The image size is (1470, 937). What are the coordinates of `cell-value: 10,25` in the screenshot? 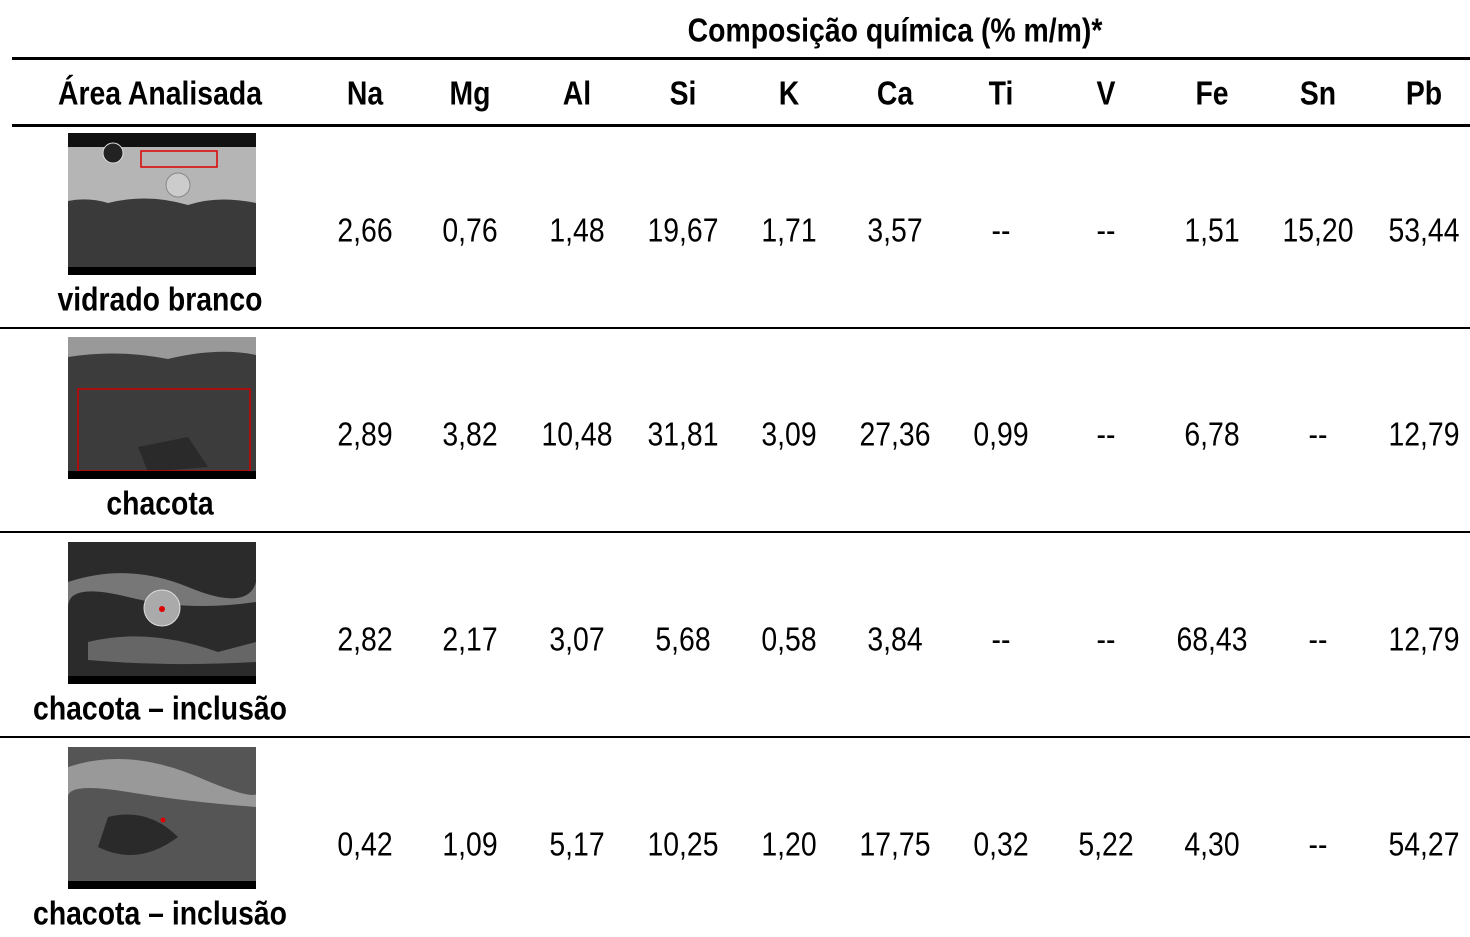 It's located at (683, 844).